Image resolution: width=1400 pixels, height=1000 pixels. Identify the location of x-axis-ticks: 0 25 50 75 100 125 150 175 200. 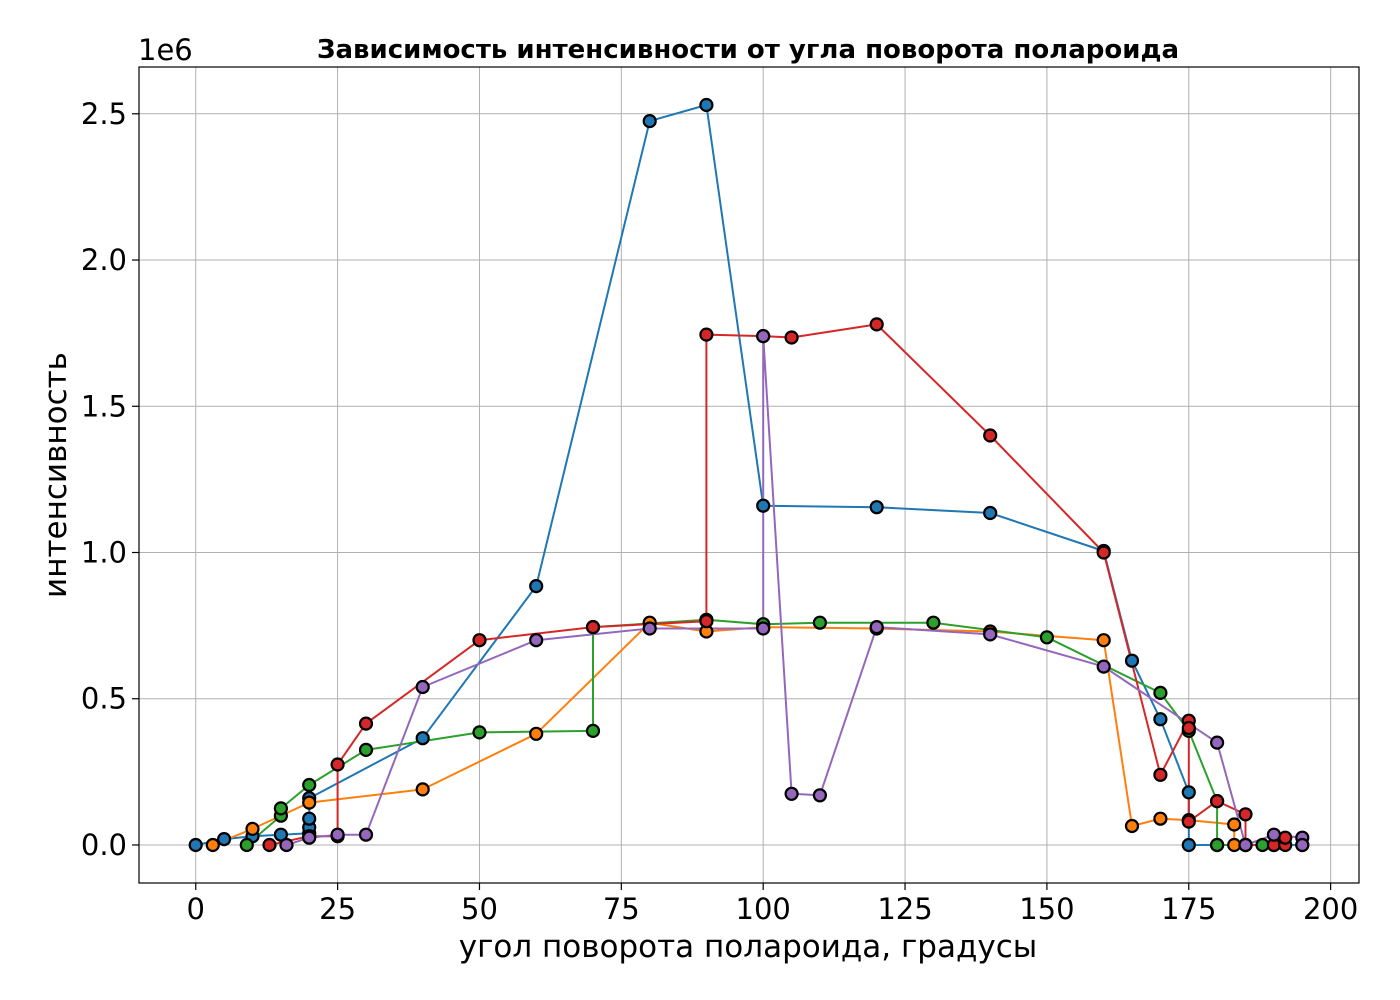
(772, 904).